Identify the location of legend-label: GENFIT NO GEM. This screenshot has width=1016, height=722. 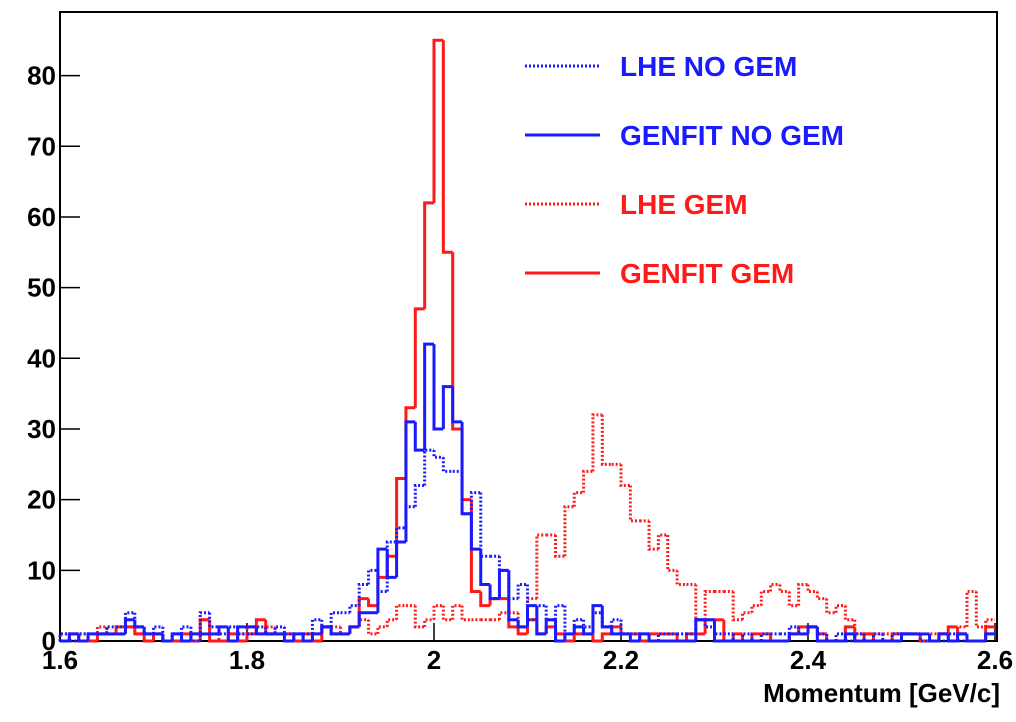
(732, 135).